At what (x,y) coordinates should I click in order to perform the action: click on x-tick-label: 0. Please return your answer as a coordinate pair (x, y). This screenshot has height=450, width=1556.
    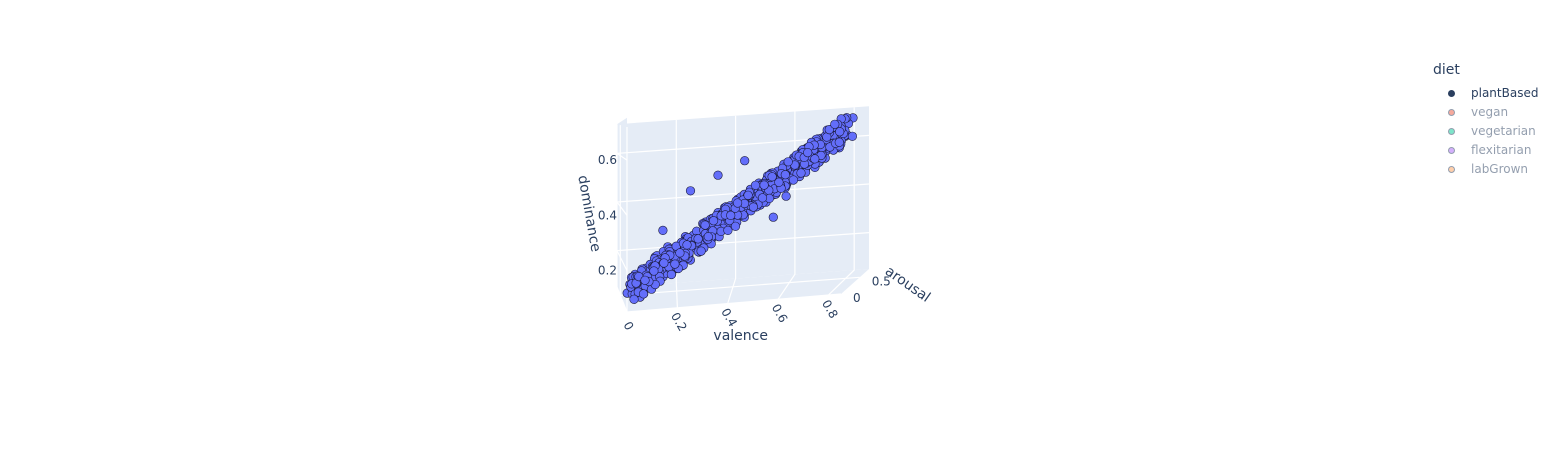
    Looking at the image, I should click on (628, 326).